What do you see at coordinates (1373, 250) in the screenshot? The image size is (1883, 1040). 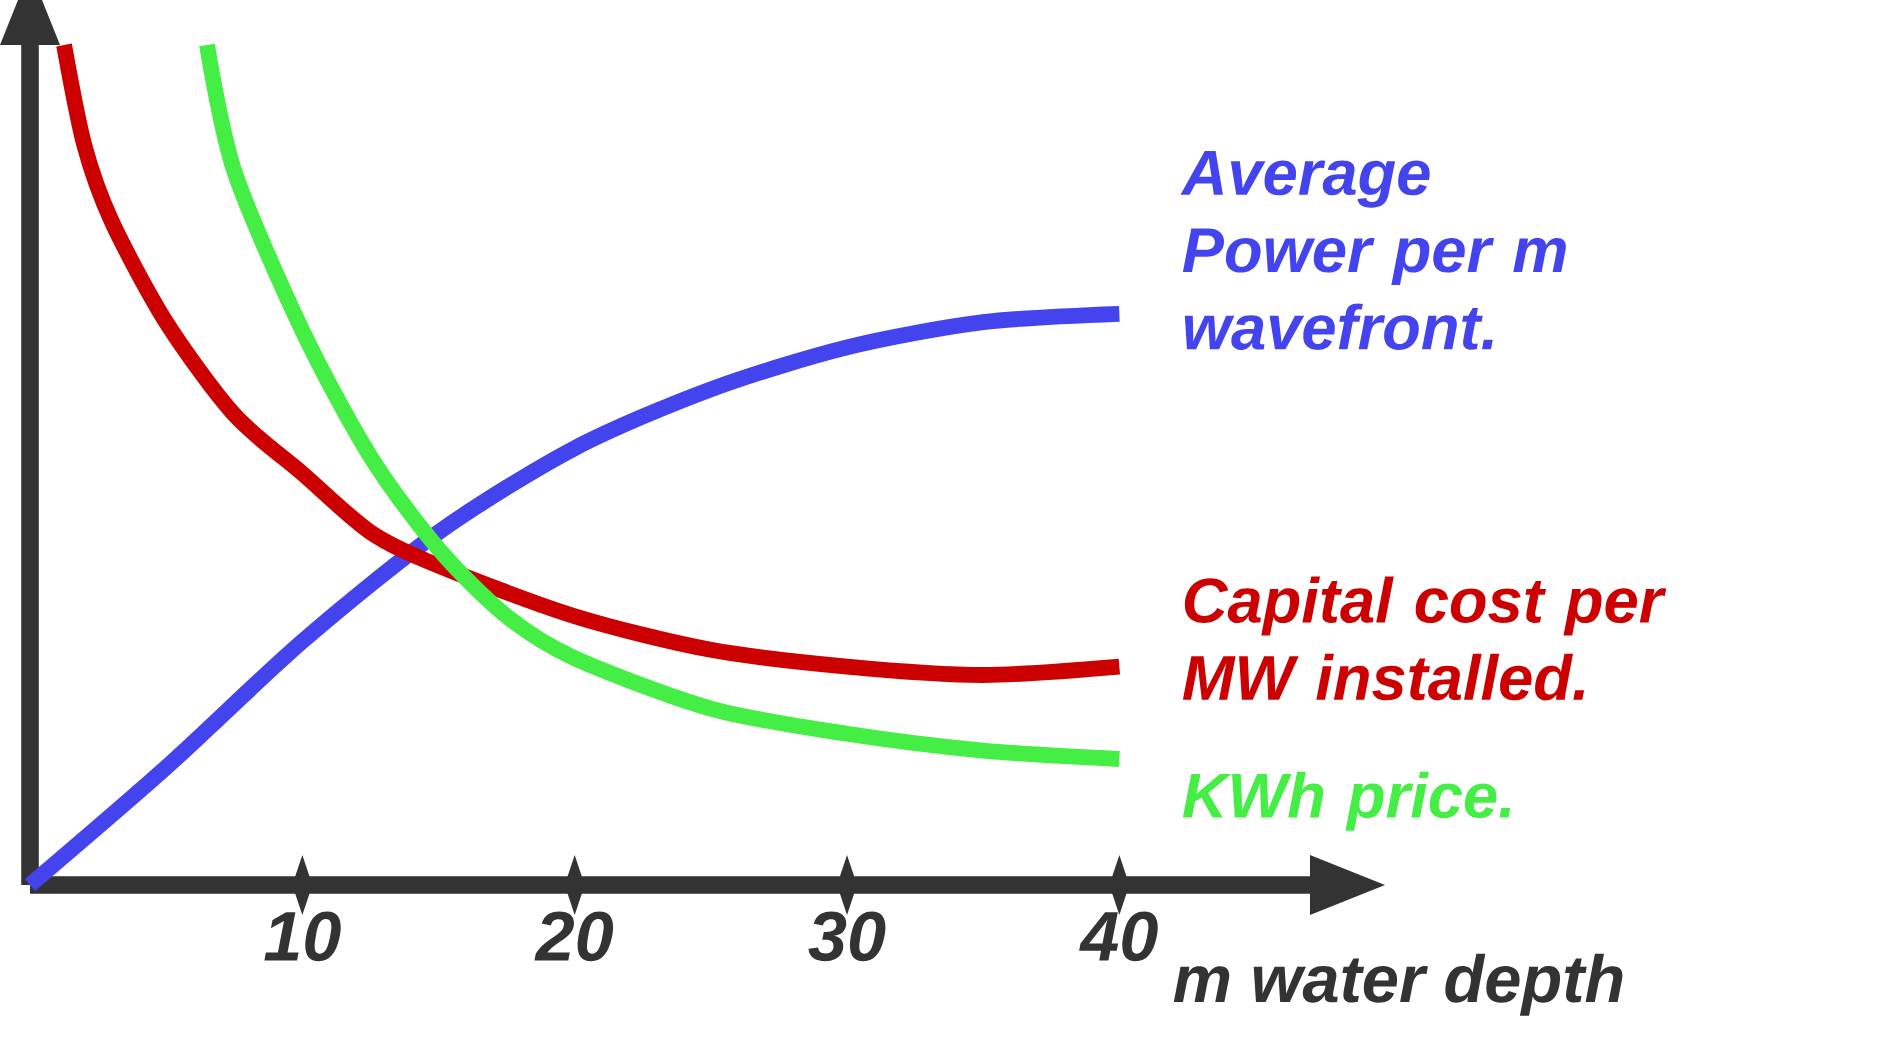 I see `series-label: Average Power per m wavefront.` at bounding box center [1373, 250].